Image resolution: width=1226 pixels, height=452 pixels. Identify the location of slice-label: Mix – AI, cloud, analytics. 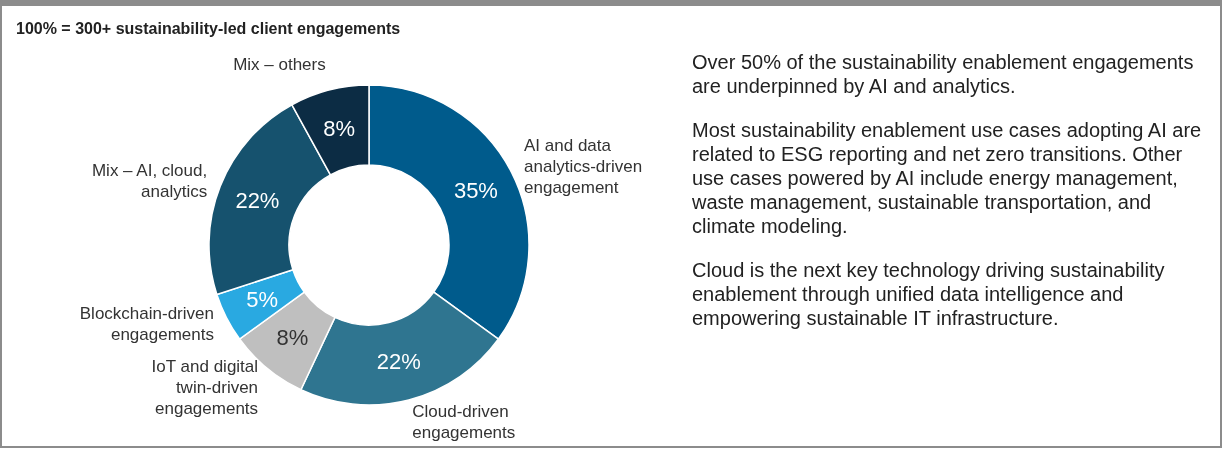
(149, 180).